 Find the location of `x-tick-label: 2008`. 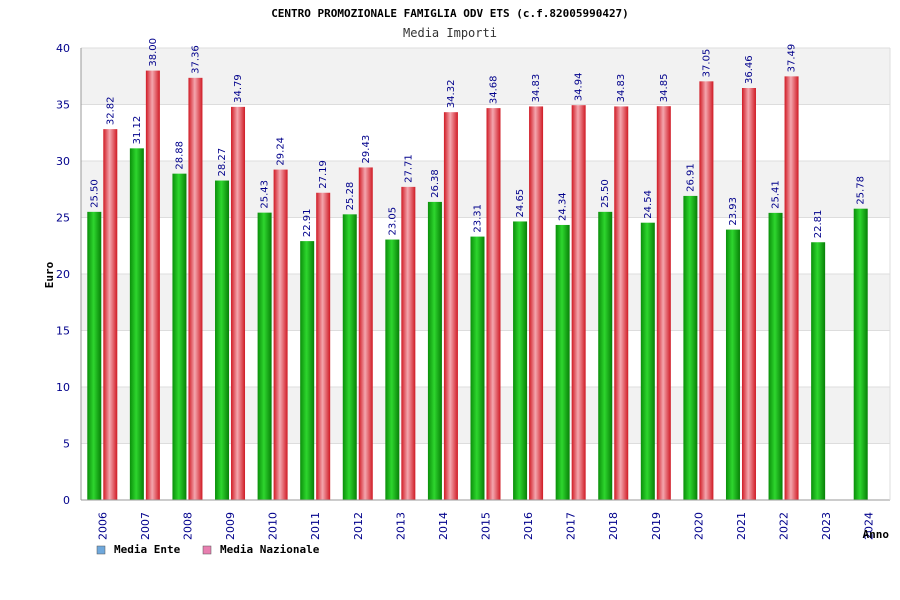

x-tick-label: 2008 is located at coordinates (187, 526).